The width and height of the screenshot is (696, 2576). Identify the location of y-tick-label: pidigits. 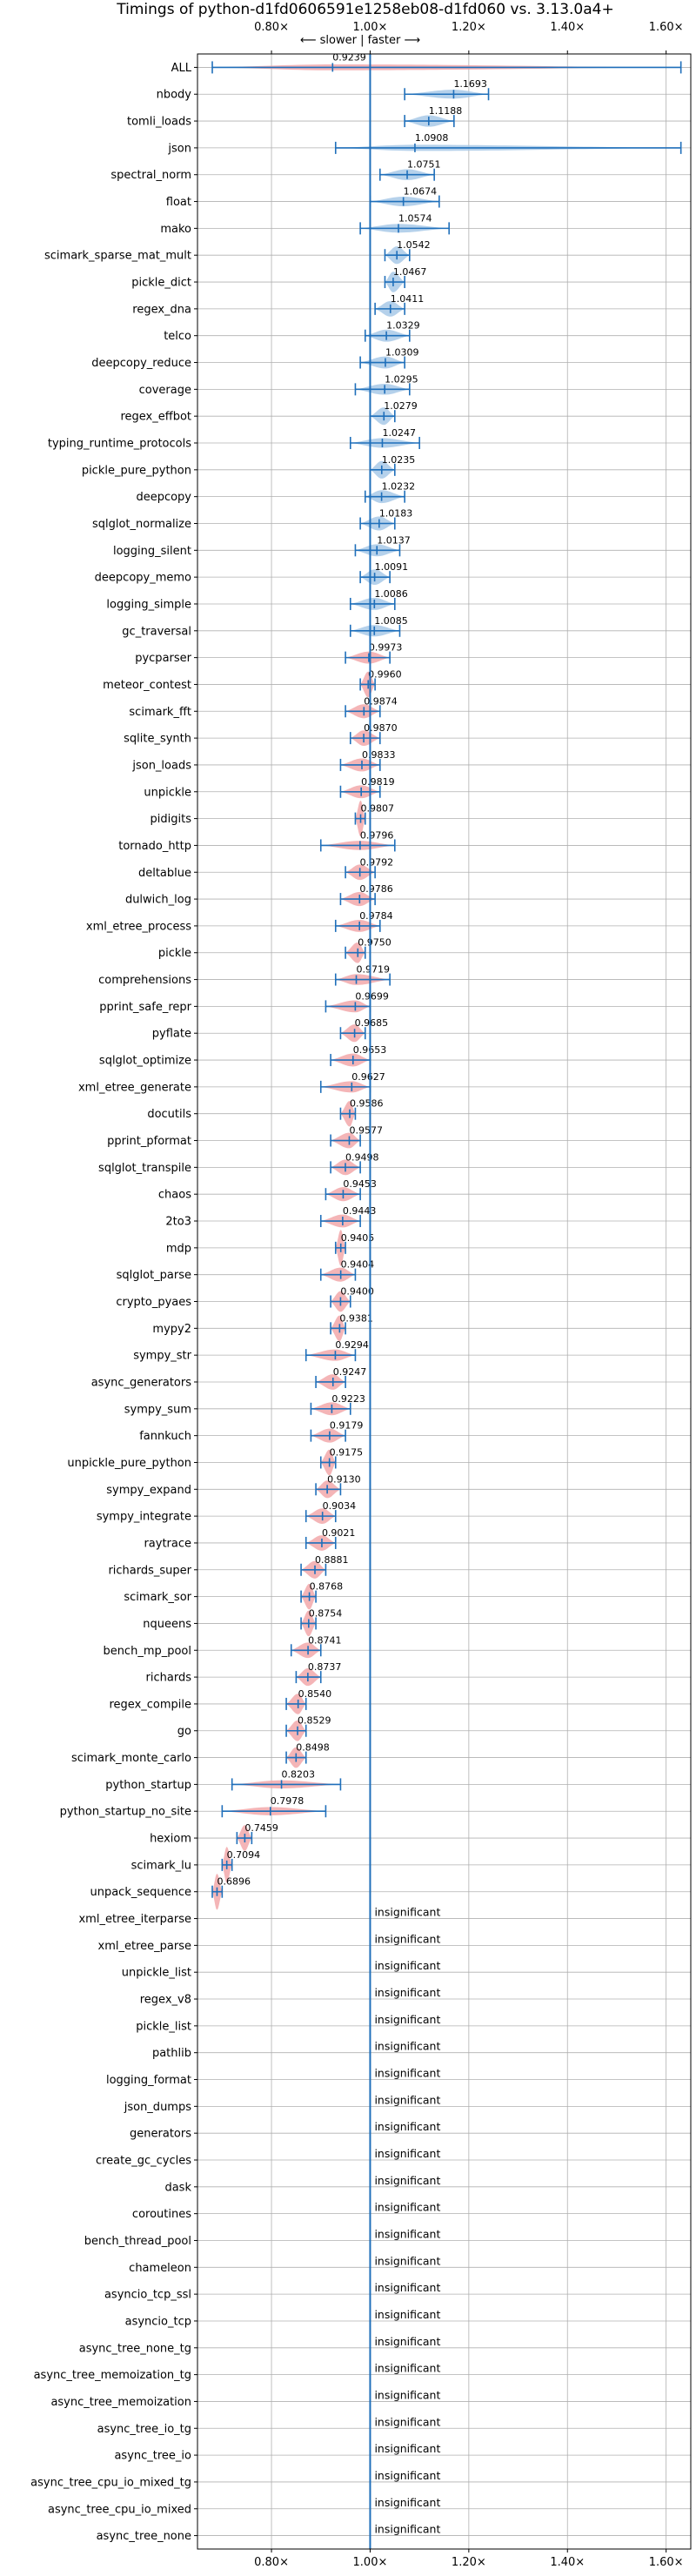
(171, 819).